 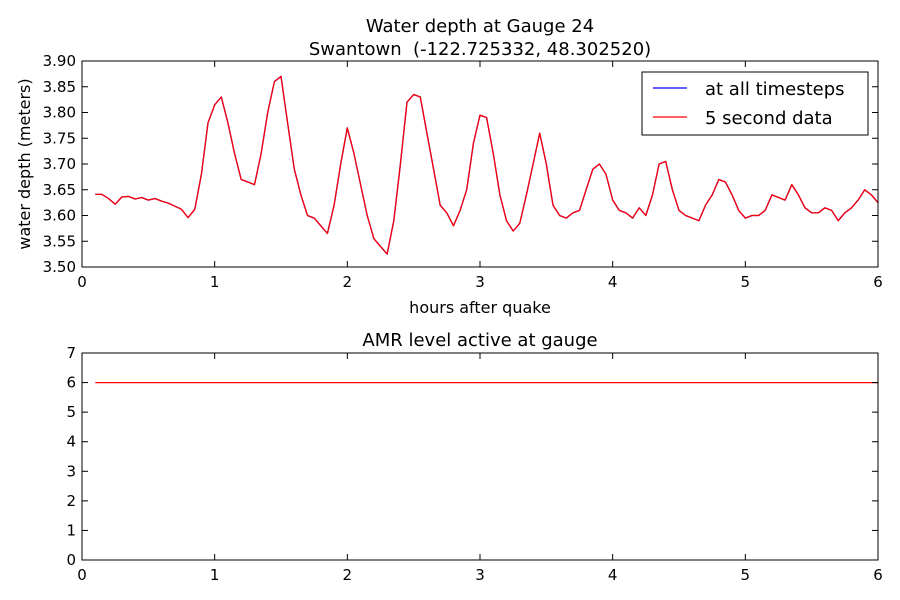 What do you see at coordinates (59, 61) in the screenshot?
I see `y-tick-label: 3.90` at bounding box center [59, 61].